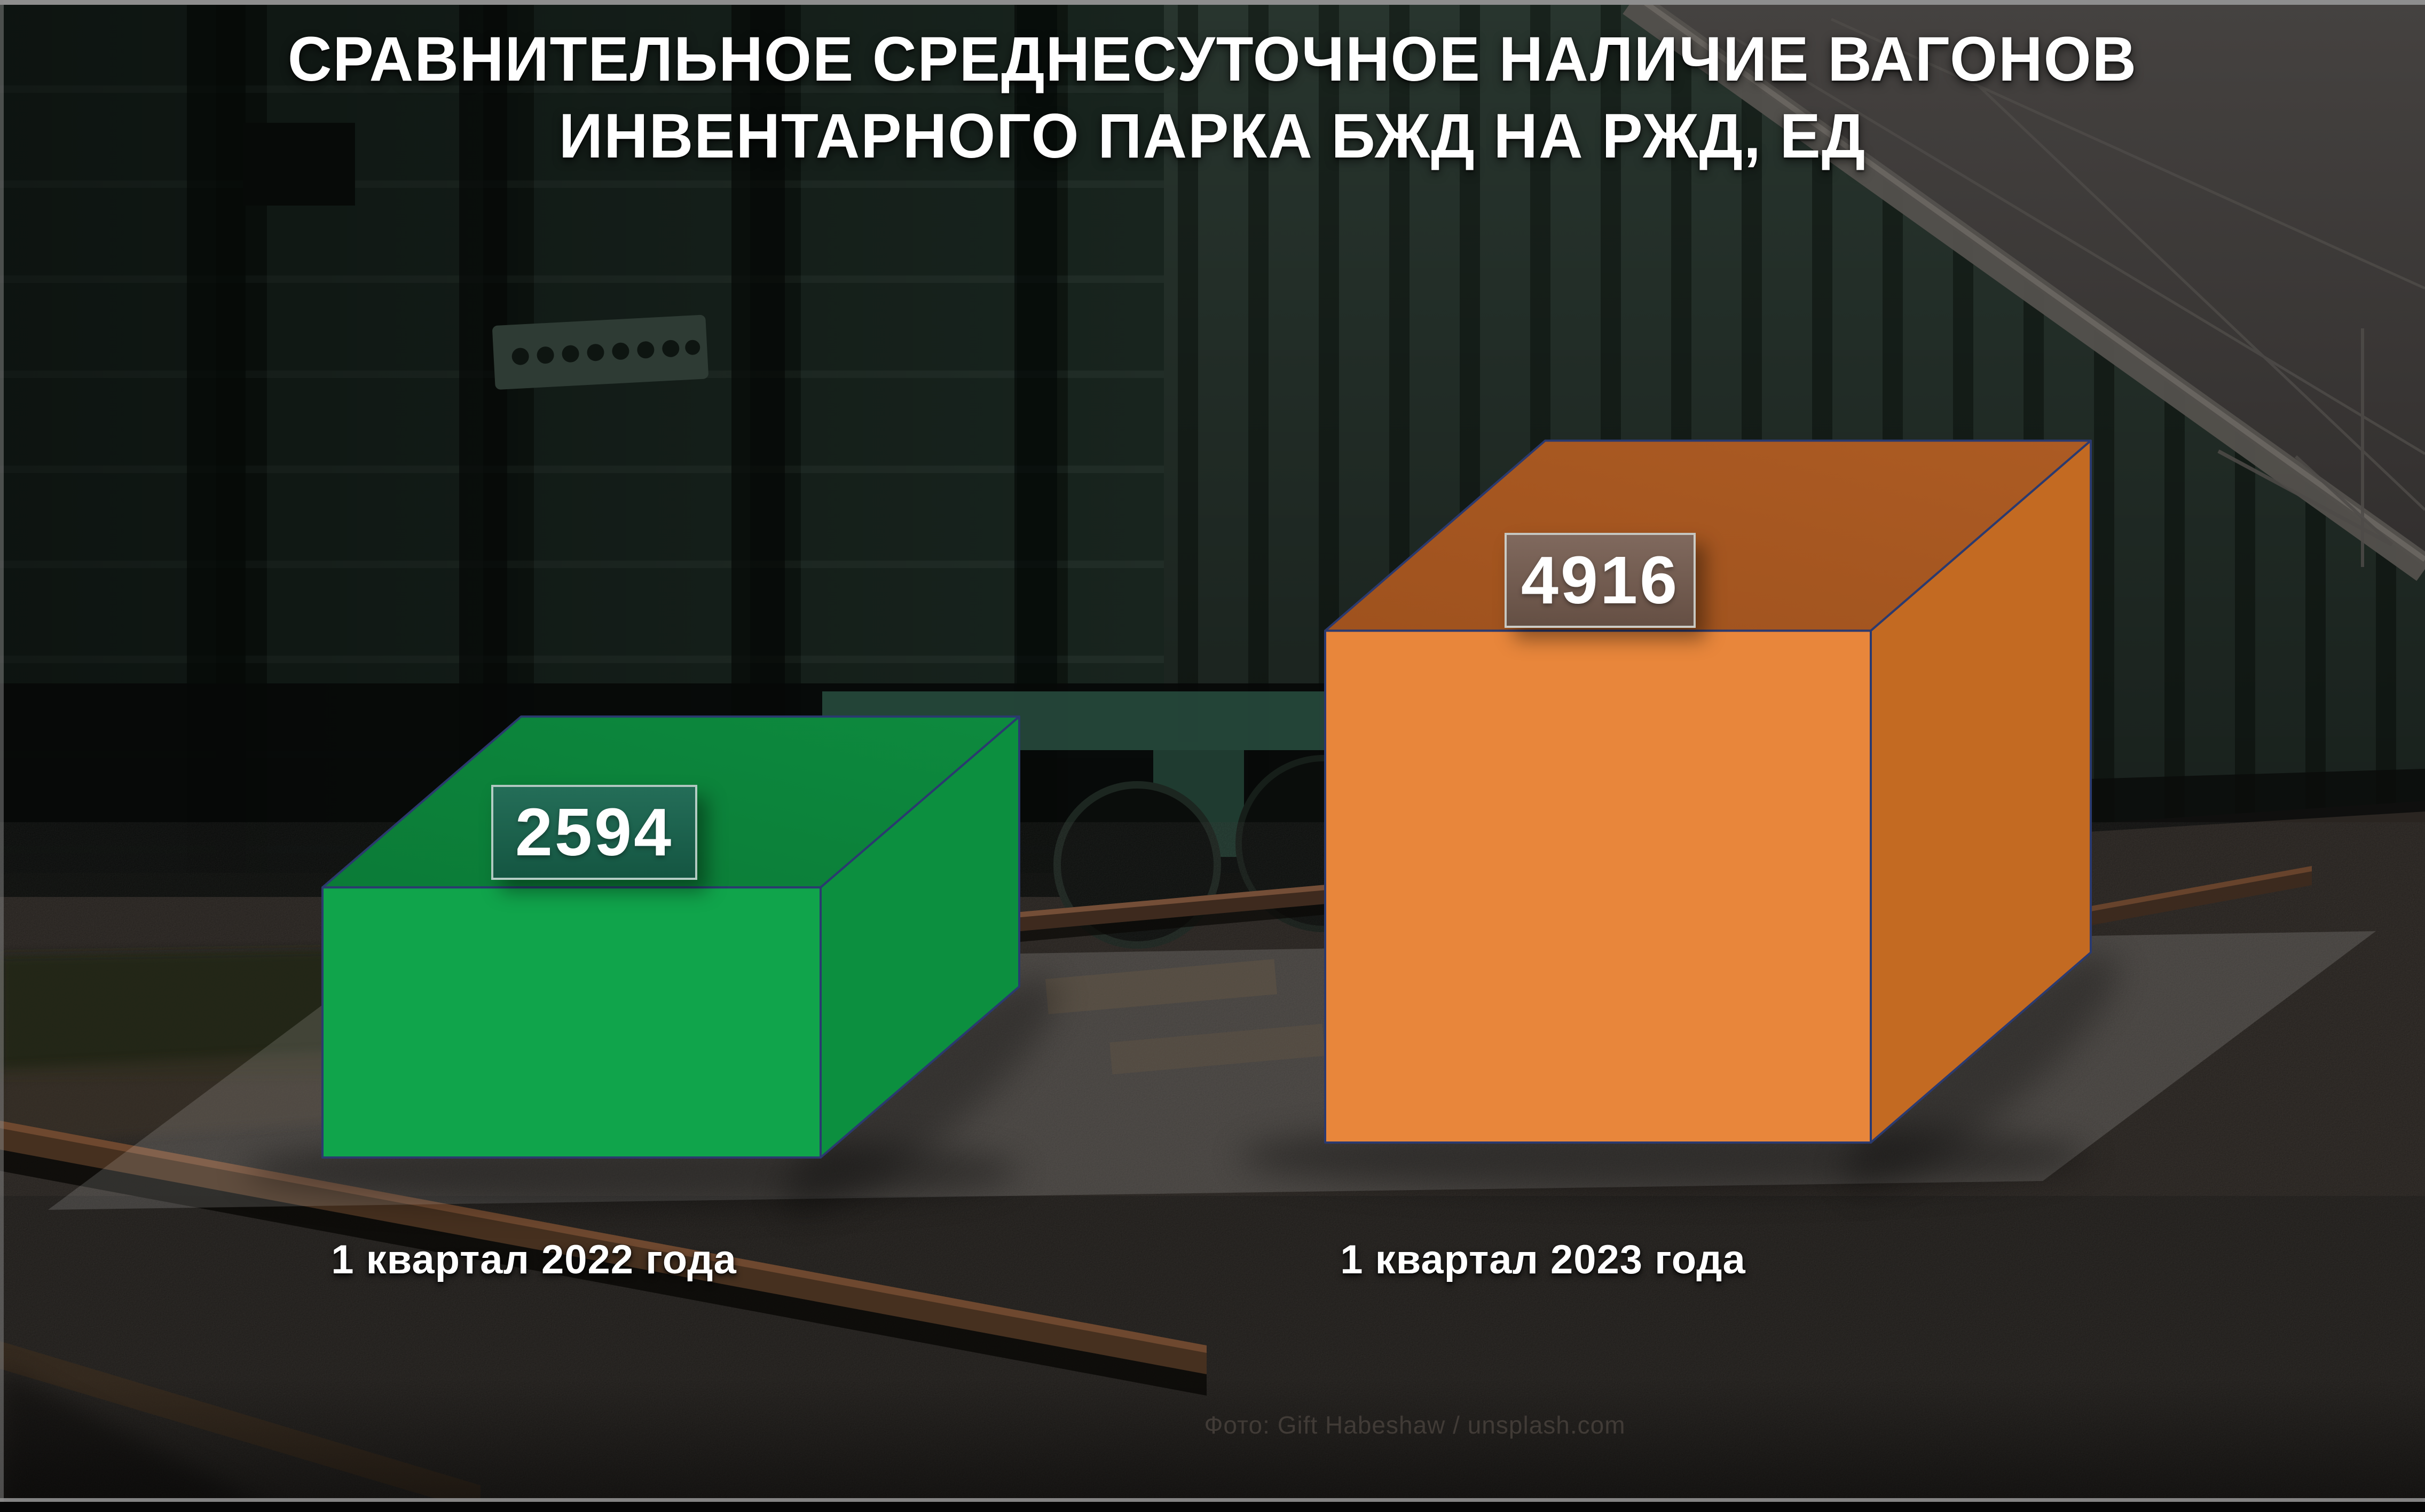 Image resolution: width=2425 pixels, height=1512 pixels. What do you see at coordinates (1598, 886) in the screenshot?
I see `bar-2023-front-face` at bounding box center [1598, 886].